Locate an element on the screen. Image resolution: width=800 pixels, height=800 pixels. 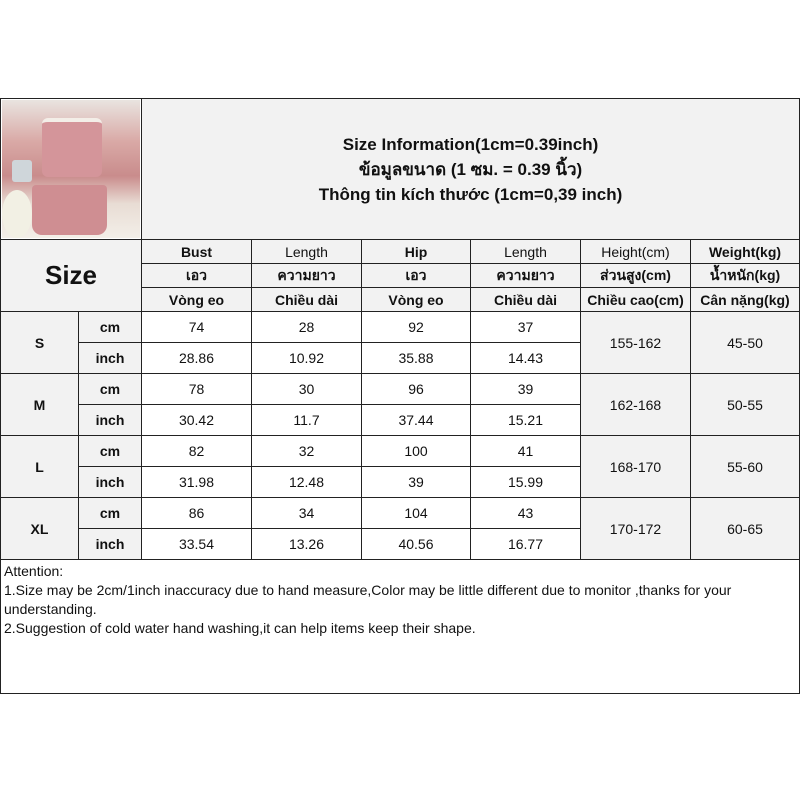
measurement-cm: 34 is located at coordinates (306, 513).